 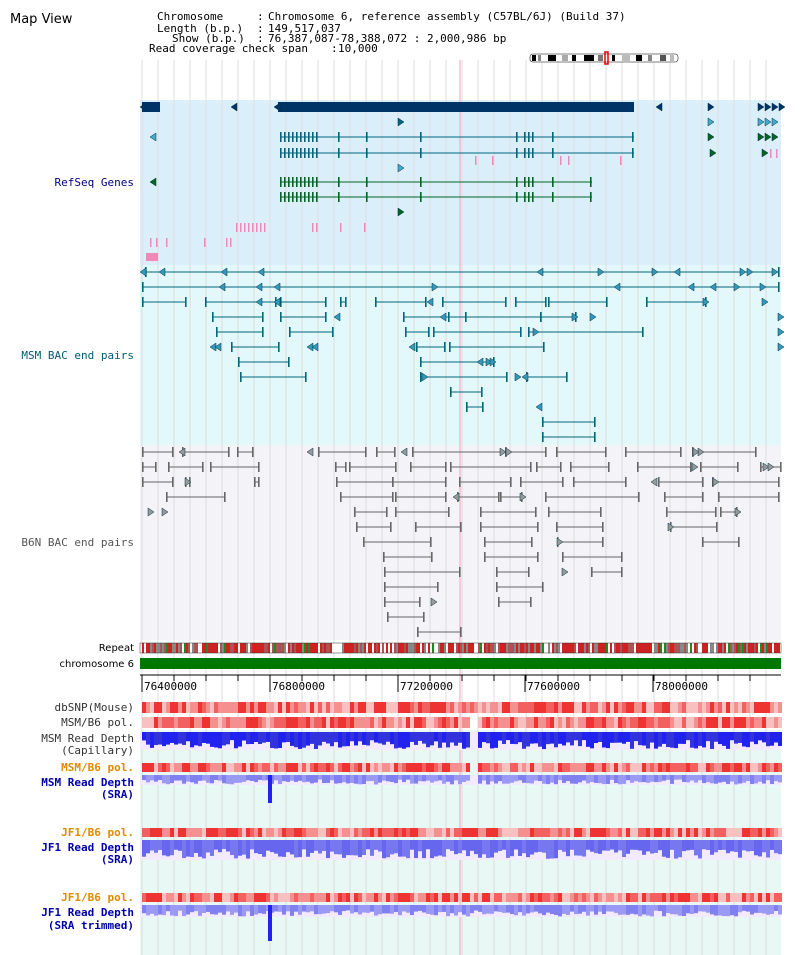 I want to click on axis-tick-label: 76400000, so click(x=170, y=686).